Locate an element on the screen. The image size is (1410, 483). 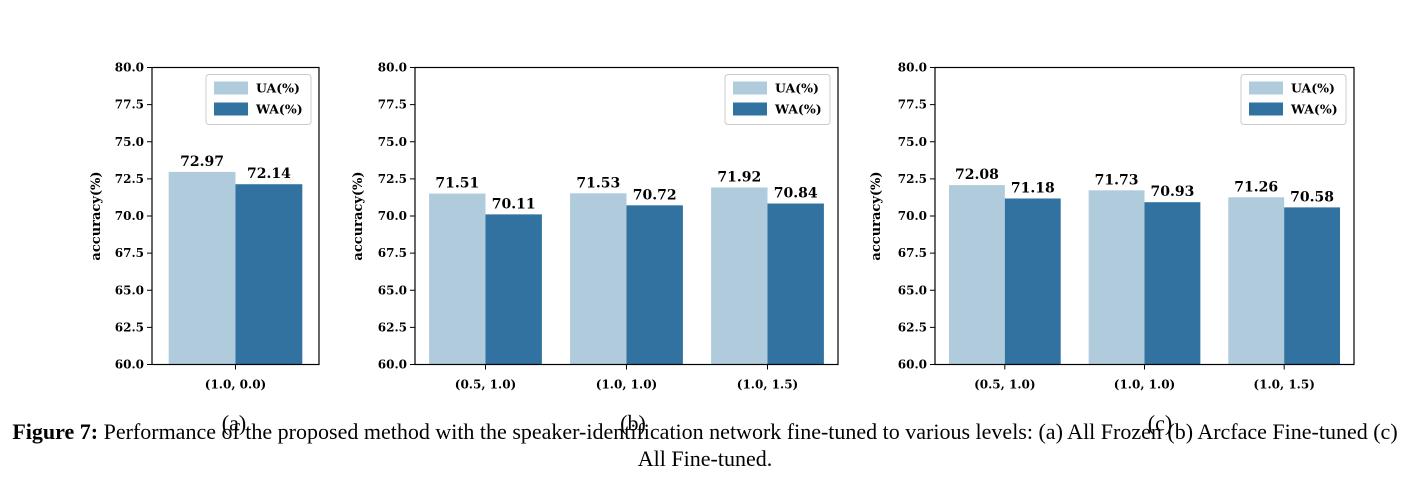
data-label-ua-2: 71.73 is located at coordinates (1117, 180).